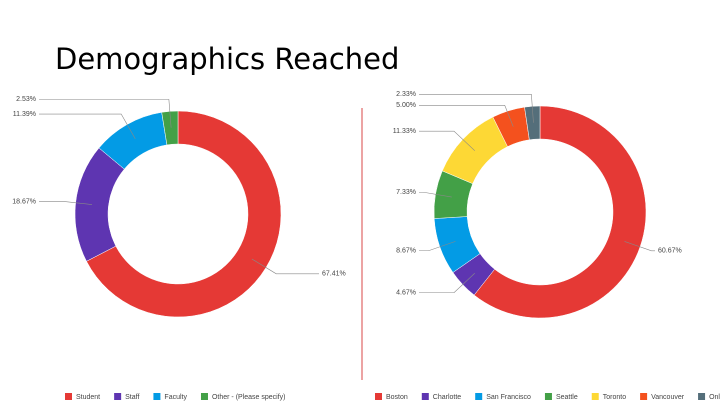 This screenshot has height=405, width=720. What do you see at coordinates (24, 201) in the screenshot?
I see `data-label: 18.67%` at bounding box center [24, 201].